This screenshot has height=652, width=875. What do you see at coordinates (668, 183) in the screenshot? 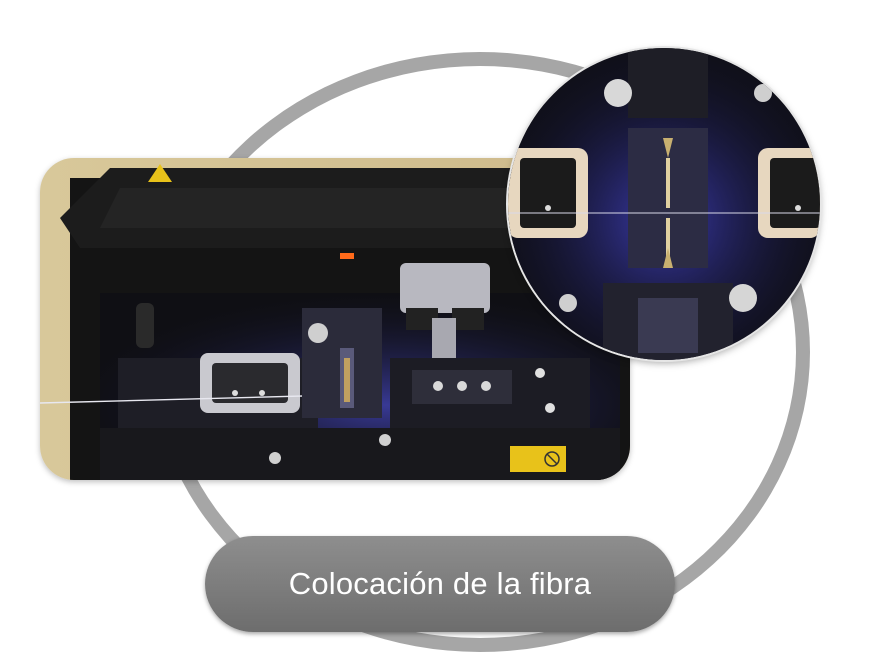
I see `fiber-end-left` at bounding box center [668, 183].